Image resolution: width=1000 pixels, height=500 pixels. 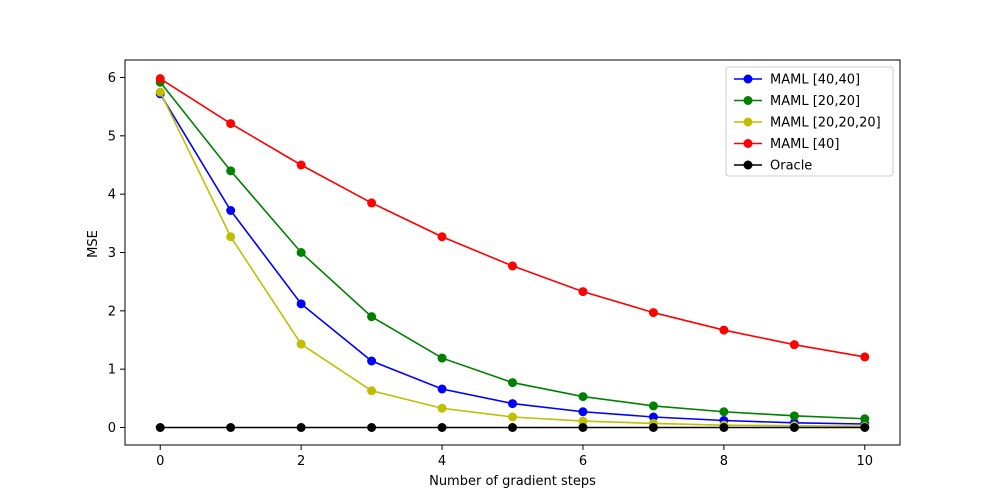 What do you see at coordinates (301, 461) in the screenshot?
I see `x-tick-label-1: 2` at bounding box center [301, 461].